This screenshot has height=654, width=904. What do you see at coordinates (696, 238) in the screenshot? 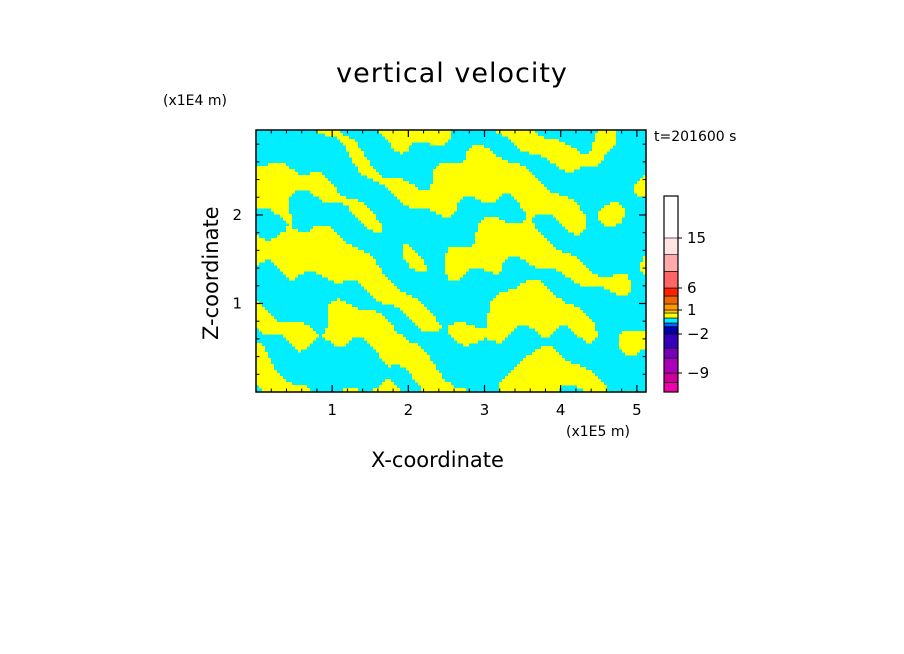
I see `colorbar-label: 15` at bounding box center [696, 238].